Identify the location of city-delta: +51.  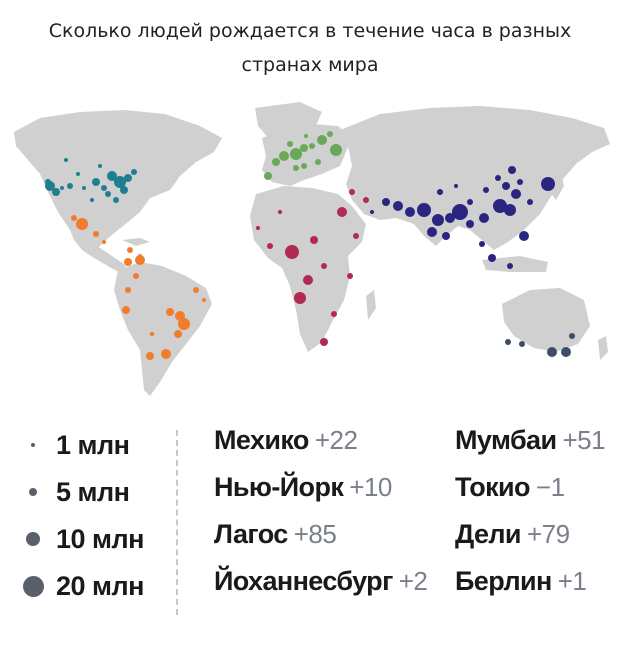
(584, 440).